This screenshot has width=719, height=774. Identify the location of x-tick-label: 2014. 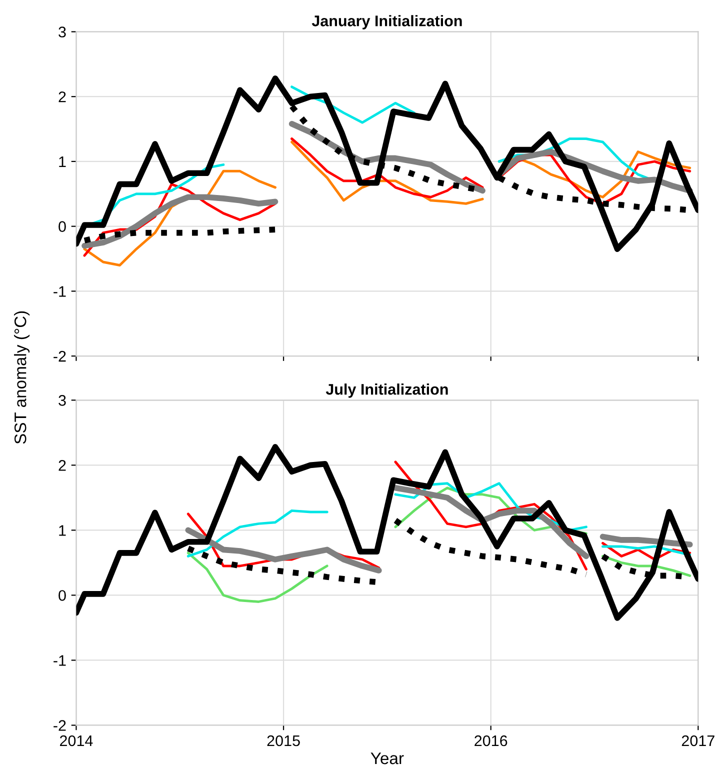
(76, 740).